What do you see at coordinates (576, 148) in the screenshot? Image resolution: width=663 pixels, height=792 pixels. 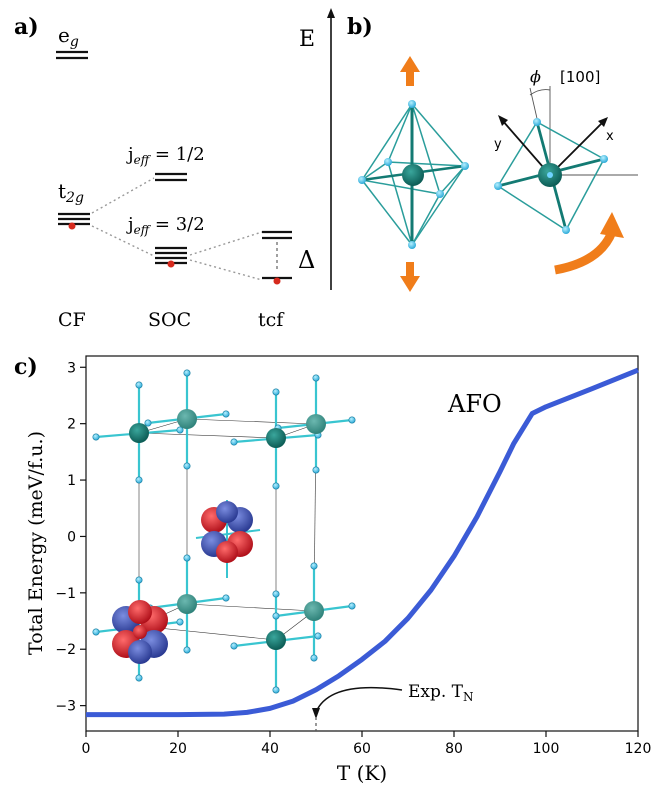 I see `x-axis-vector` at bounding box center [576, 148].